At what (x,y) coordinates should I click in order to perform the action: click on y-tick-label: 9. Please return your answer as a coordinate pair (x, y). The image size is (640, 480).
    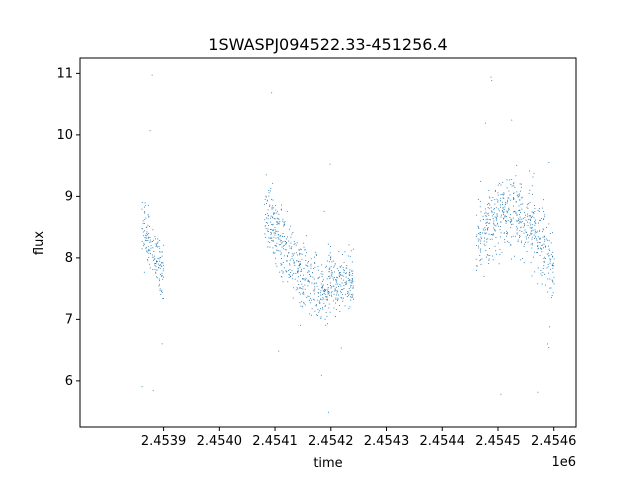
    Looking at the image, I should click on (69, 196).